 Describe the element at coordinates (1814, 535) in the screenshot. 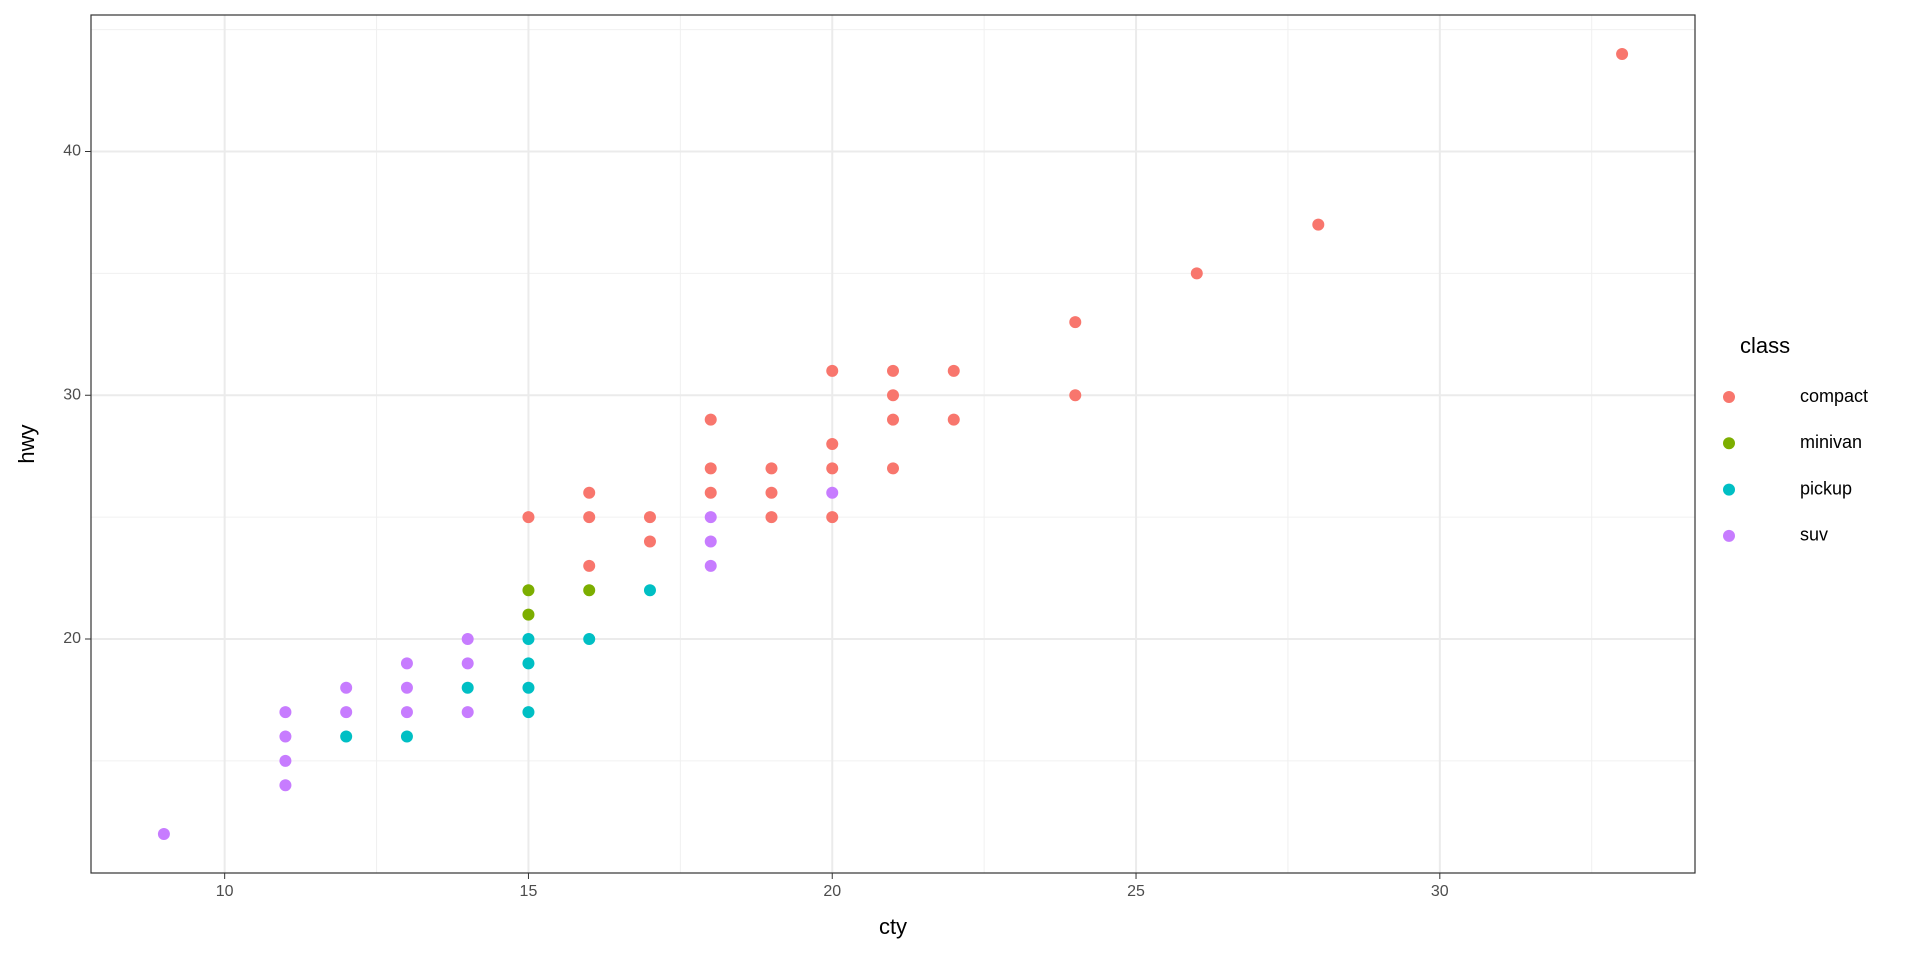

I see `legend-label: suv` at that location.